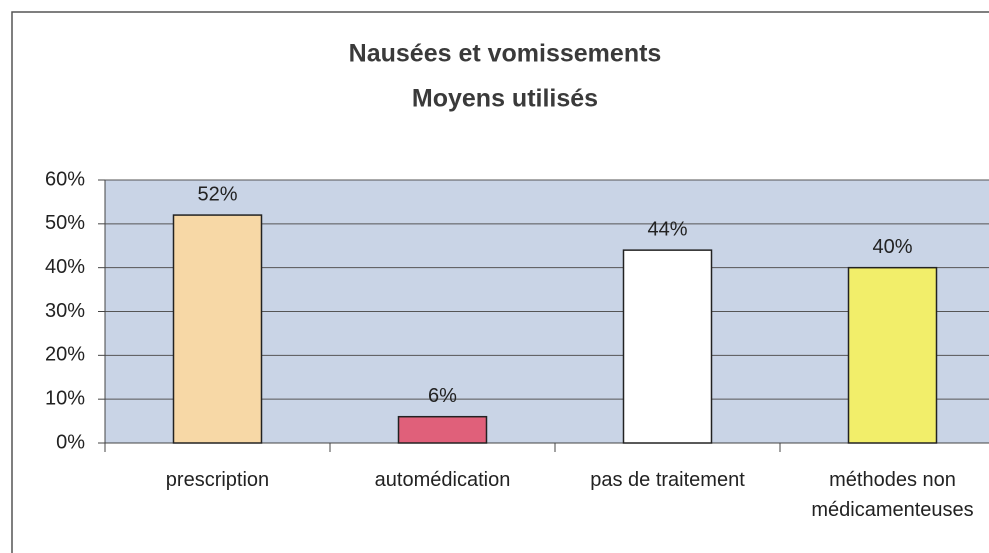 This screenshot has width=989, height=553. I want to click on x-tick-label: prescription, so click(217, 480).